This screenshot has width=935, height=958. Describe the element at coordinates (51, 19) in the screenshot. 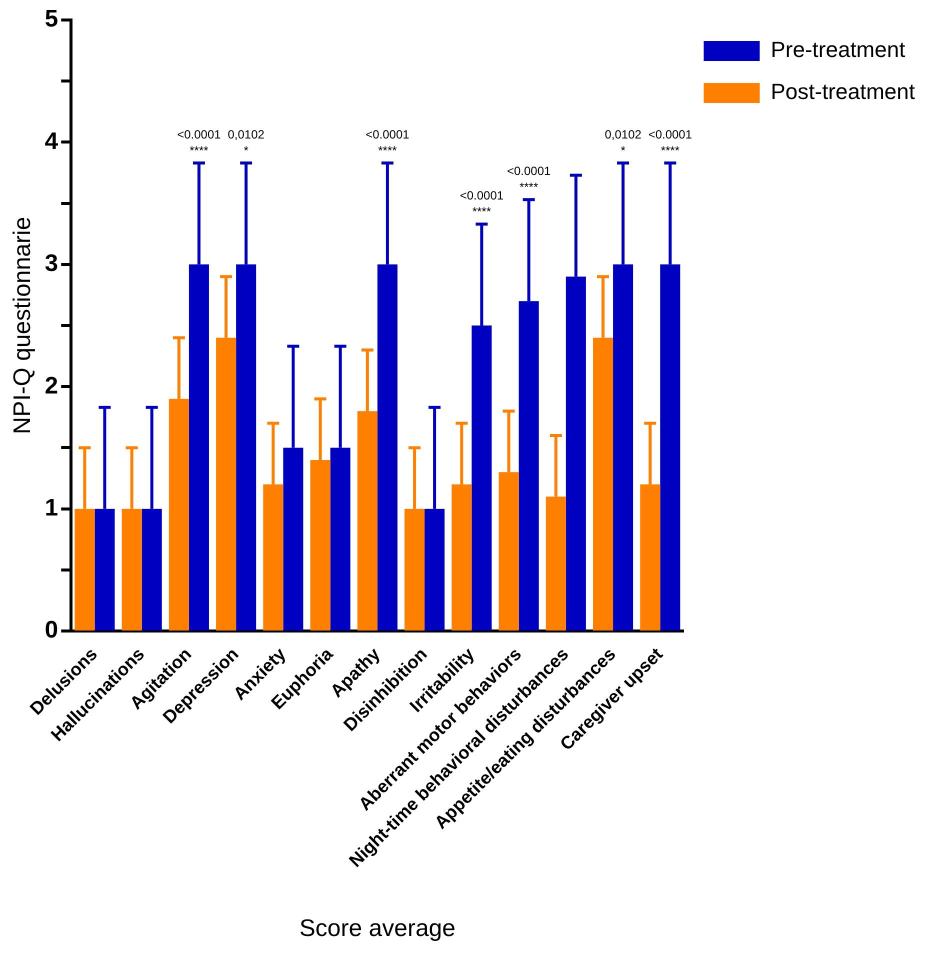

I see `y-tick-label: 5` at that location.